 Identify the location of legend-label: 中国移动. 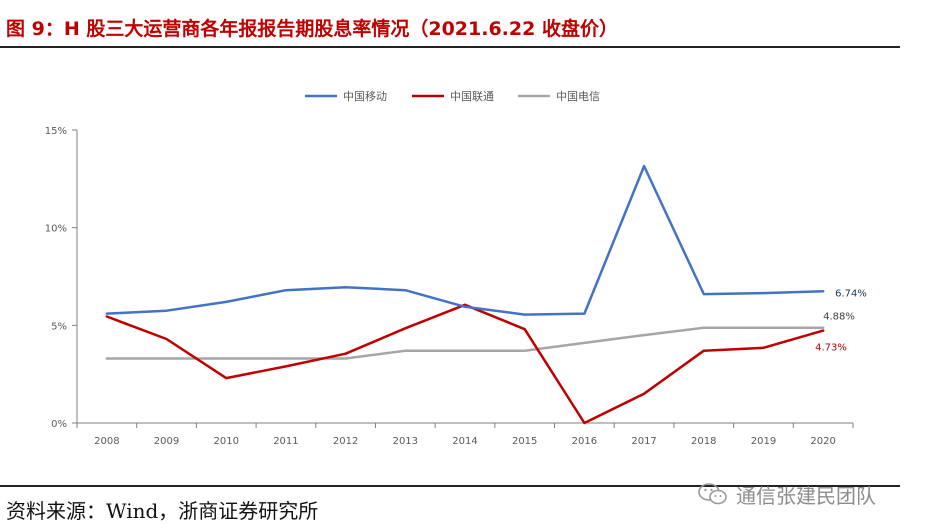
(365, 96).